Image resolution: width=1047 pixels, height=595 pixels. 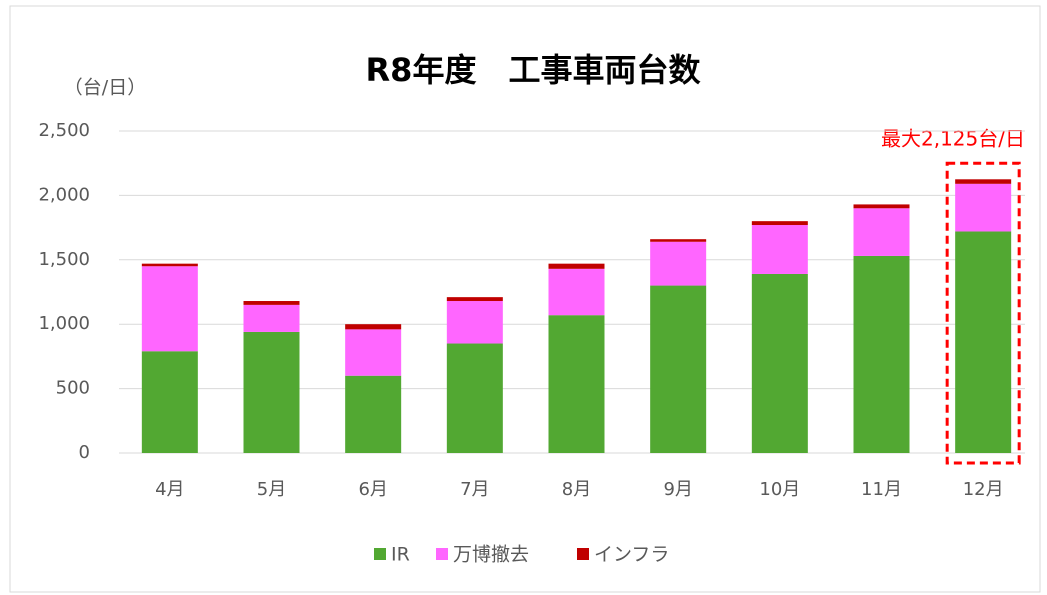 What do you see at coordinates (64, 130) in the screenshot?
I see `y-tick-label: 2,500` at bounding box center [64, 130].